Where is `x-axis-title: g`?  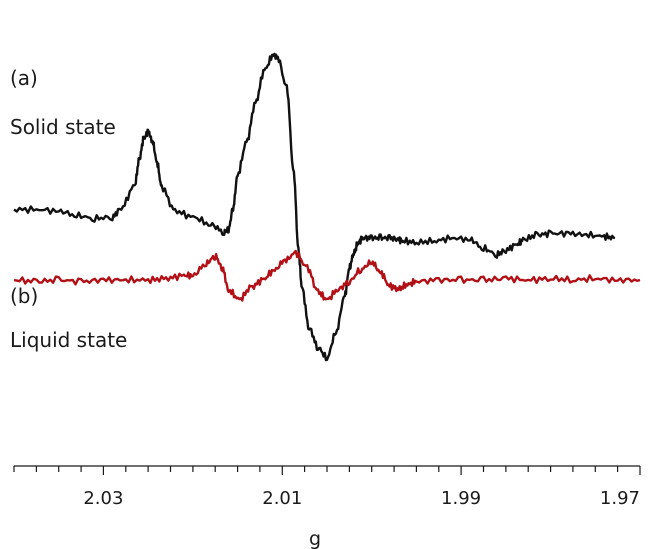 x-axis-title: g is located at coordinates (315, 538).